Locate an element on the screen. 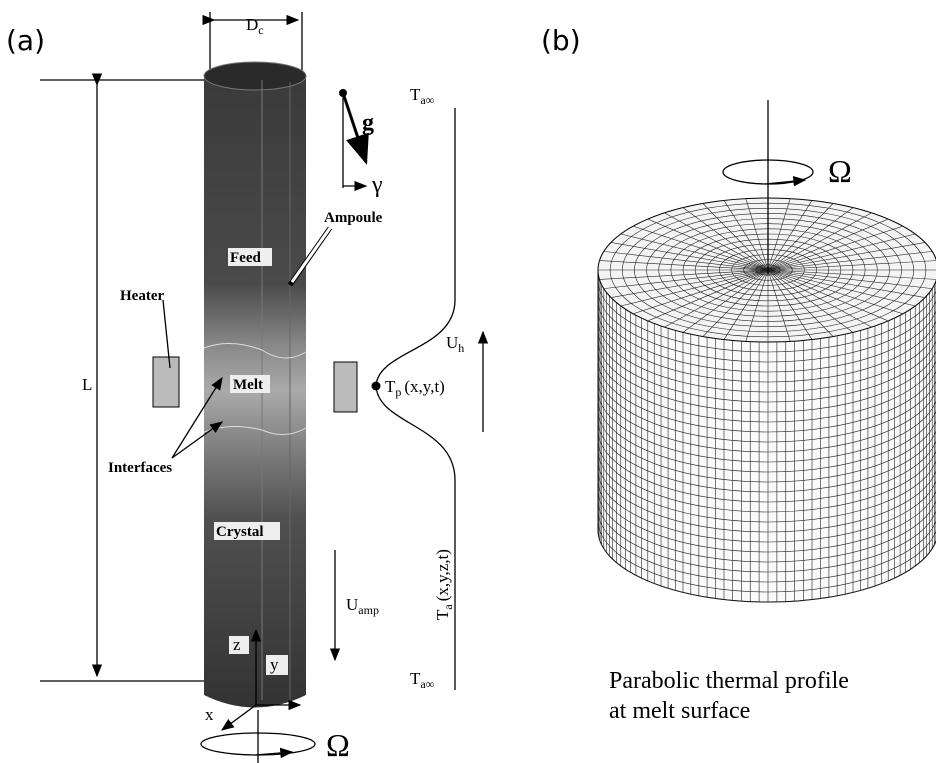  region-label: Melt is located at coordinates (248, 385).